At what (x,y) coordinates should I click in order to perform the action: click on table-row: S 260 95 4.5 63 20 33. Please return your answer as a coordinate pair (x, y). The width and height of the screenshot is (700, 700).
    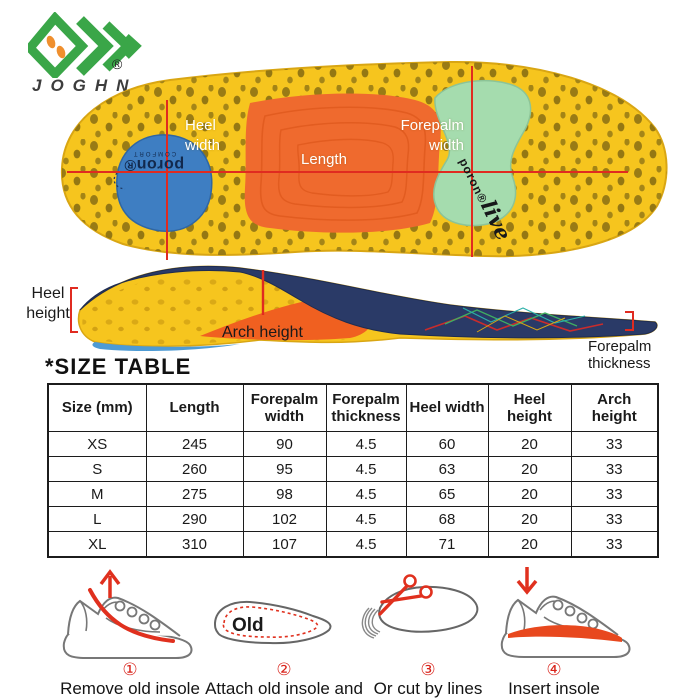
    Looking at the image, I should click on (353, 469).